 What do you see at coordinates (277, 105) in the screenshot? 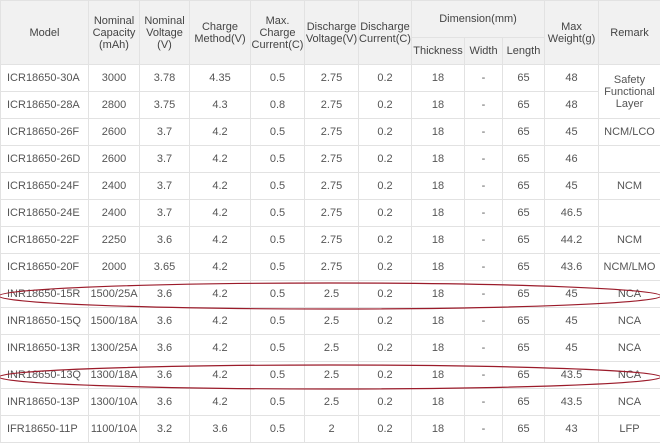
I see `cell-max-charge-current: 0.8` at bounding box center [277, 105].